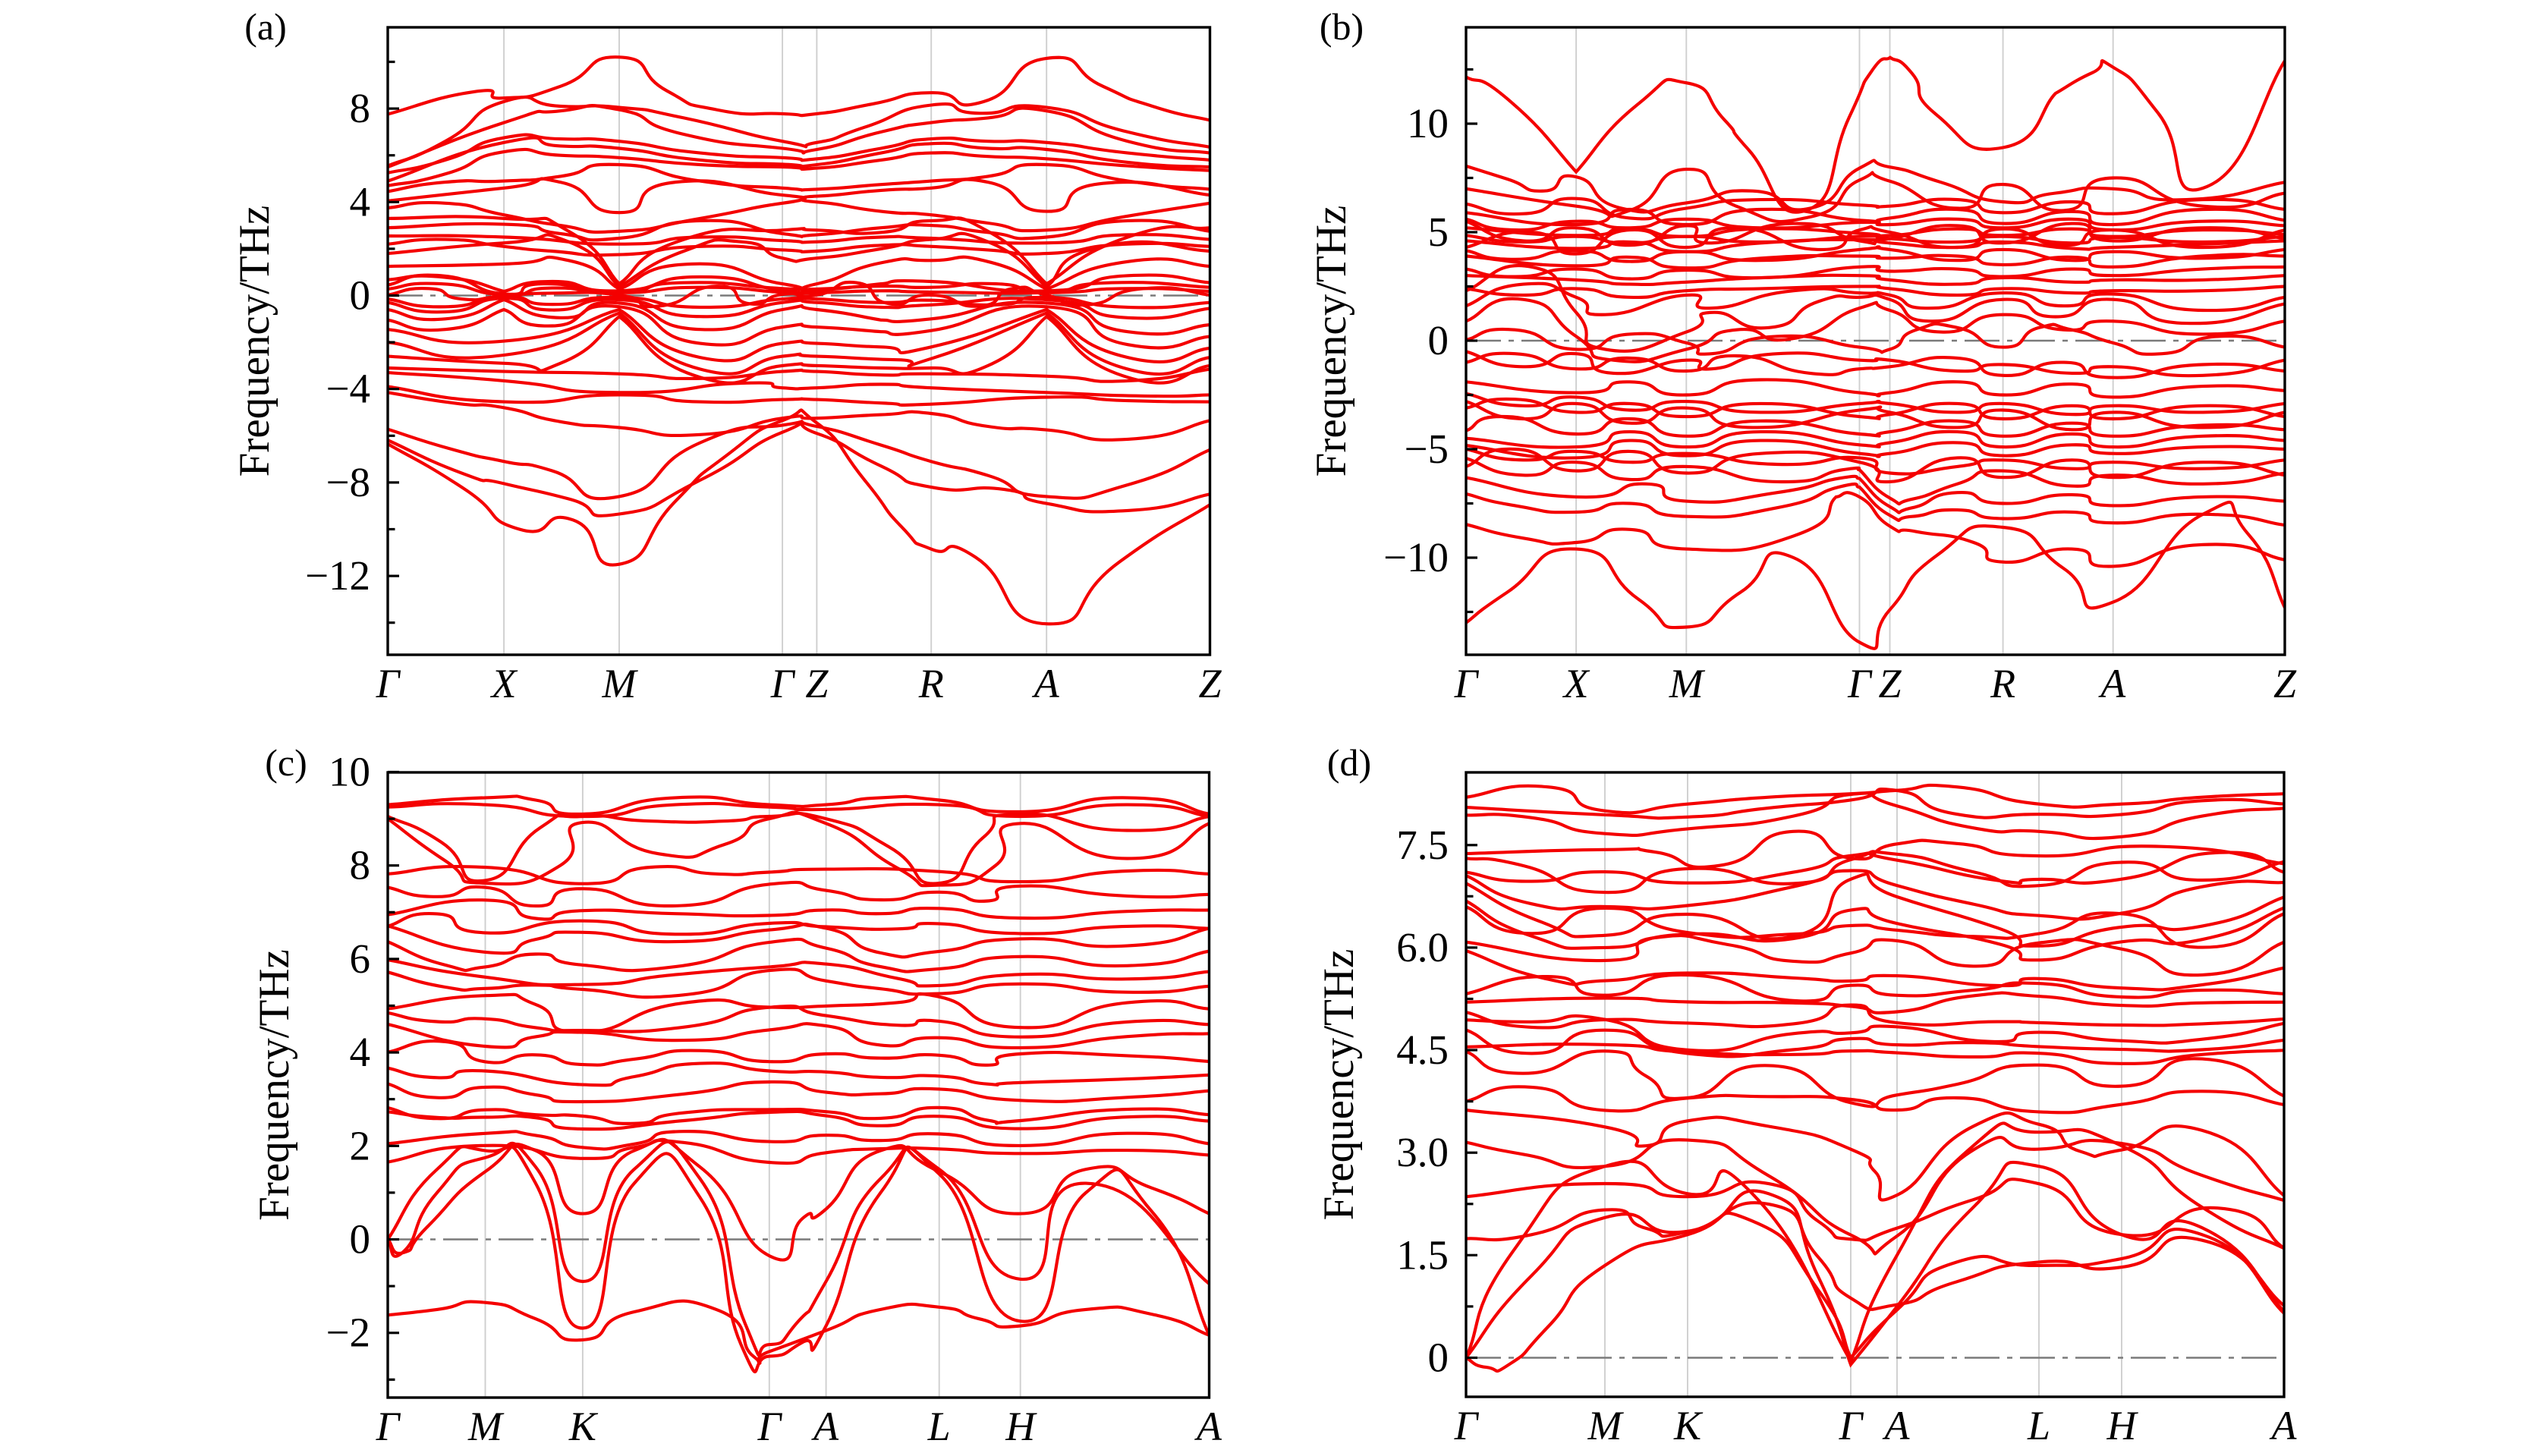 This screenshot has width=2539, height=1456. What do you see at coordinates (337, 575) in the screenshot?
I see `svg-text: −12` at bounding box center [337, 575].